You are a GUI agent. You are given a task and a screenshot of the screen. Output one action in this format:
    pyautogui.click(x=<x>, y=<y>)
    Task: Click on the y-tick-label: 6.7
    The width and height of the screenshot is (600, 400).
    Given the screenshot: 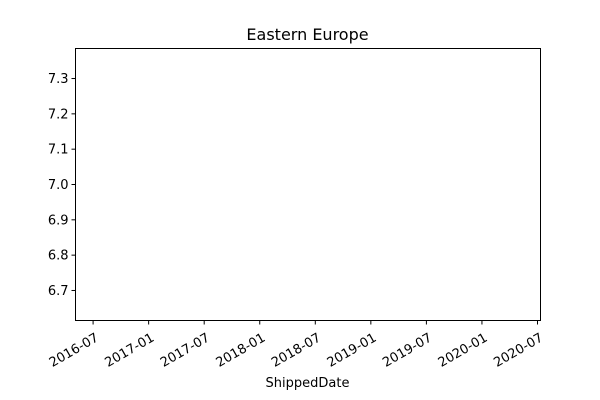 What is the action you would take?
    pyautogui.click(x=58, y=291)
    